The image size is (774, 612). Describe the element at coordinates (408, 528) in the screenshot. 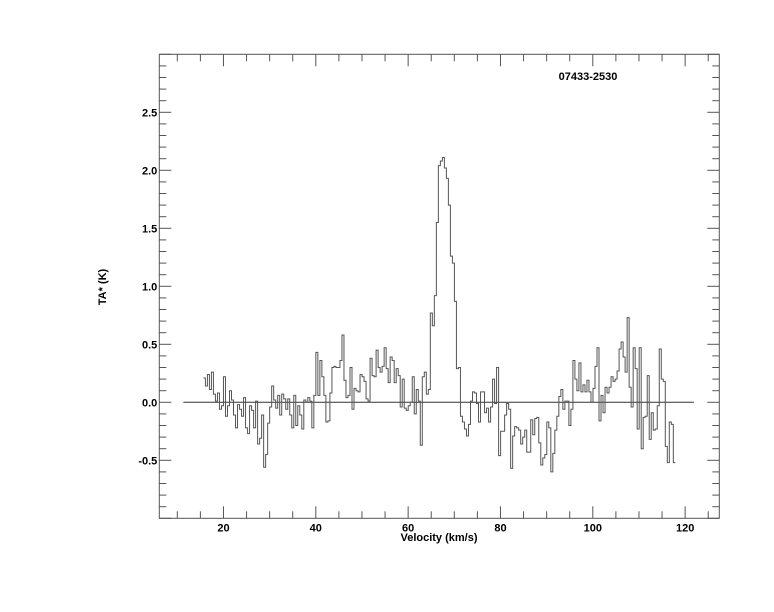

I see `x-tick-label: 60` at that location.